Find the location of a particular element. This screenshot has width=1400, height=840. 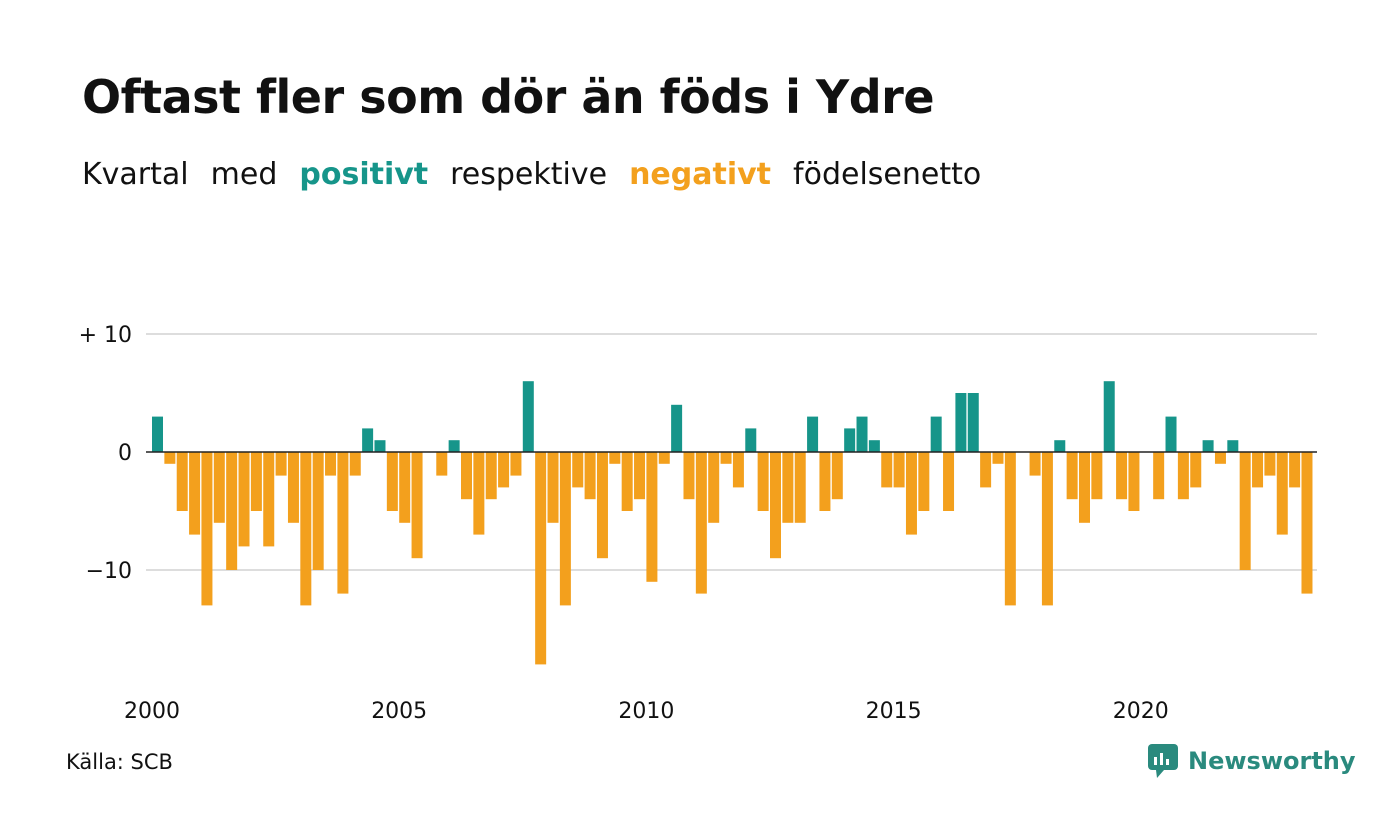

y-tick-label: 0 is located at coordinates (125, 453).